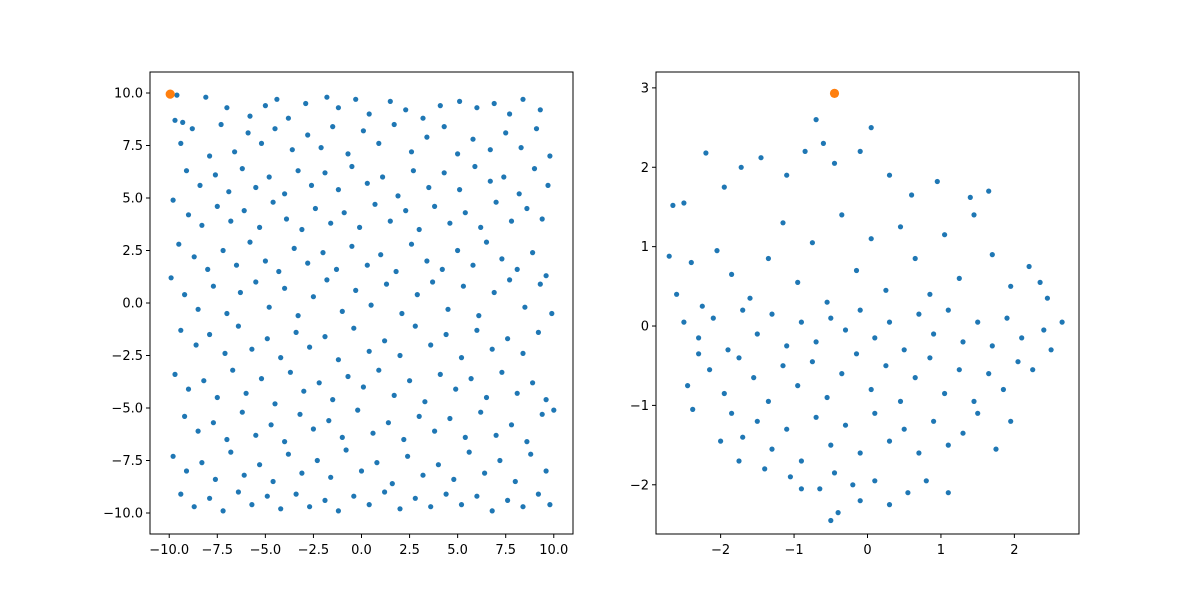  What do you see at coordinates (1014, 550) in the screenshot?
I see `x-tick-label: 2` at bounding box center [1014, 550].